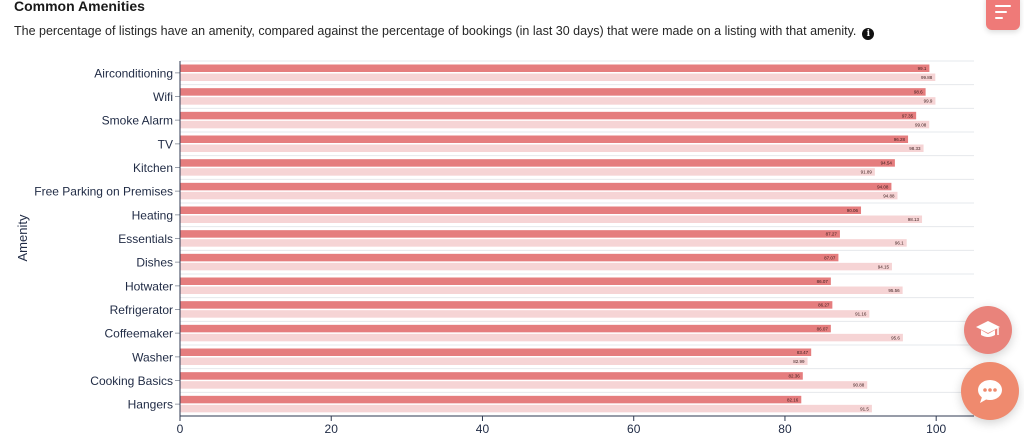 This screenshot has width=1024, height=435. I want to click on data-label: 82.36, so click(795, 376).